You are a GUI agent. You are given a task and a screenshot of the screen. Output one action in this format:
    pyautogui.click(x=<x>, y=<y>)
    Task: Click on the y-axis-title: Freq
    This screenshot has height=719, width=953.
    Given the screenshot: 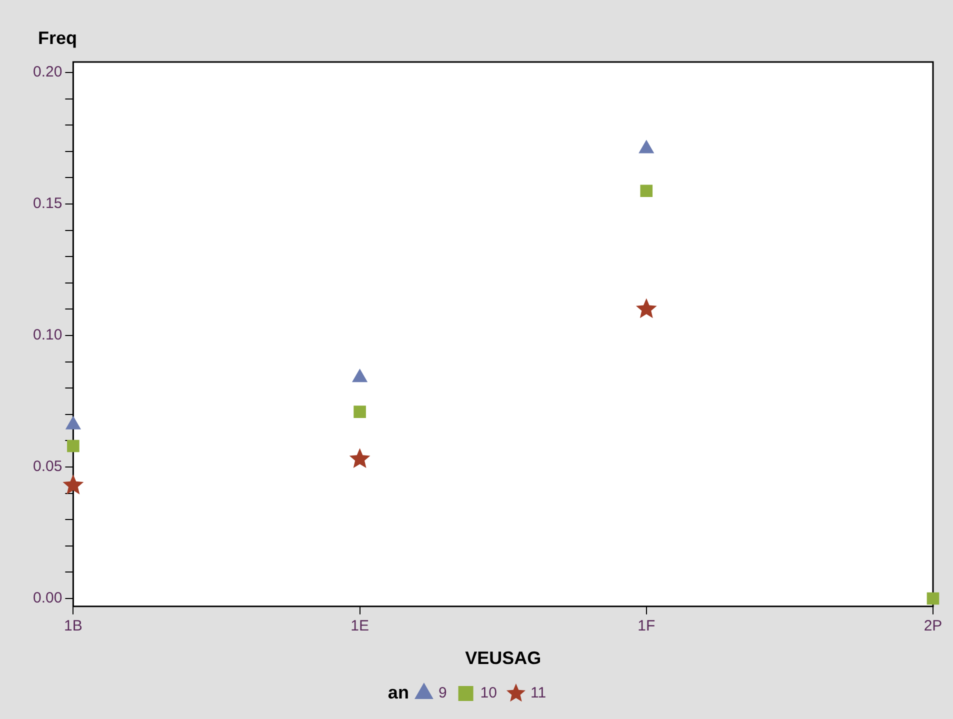 What is the action you would take?
    pyautogui.click(x=58, y=38)
    